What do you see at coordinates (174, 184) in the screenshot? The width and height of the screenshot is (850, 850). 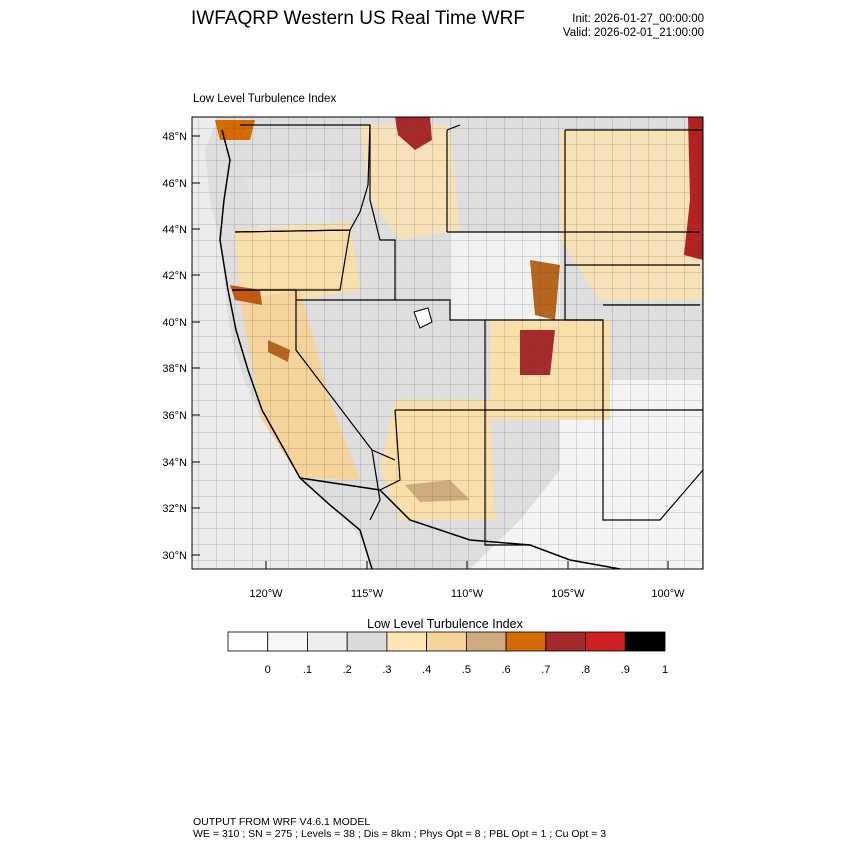 I see `lat-label: 46°N` at bounding box center [174, 184].